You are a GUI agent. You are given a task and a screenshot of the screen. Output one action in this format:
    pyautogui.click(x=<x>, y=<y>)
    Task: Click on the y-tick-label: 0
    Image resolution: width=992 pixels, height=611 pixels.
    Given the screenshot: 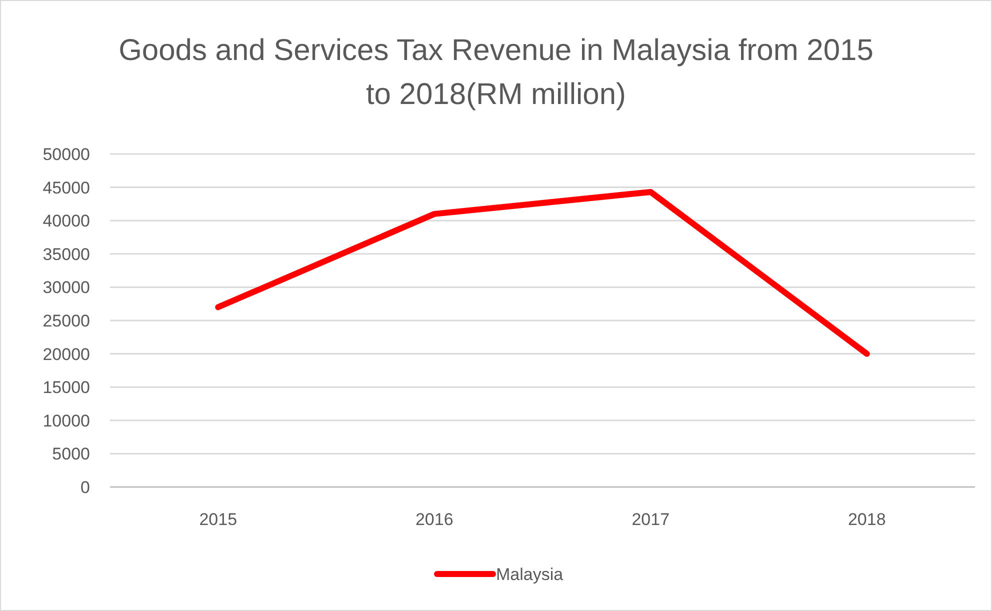 What is the action you would take?
    pyautogui.click(x=85, y=487)
    